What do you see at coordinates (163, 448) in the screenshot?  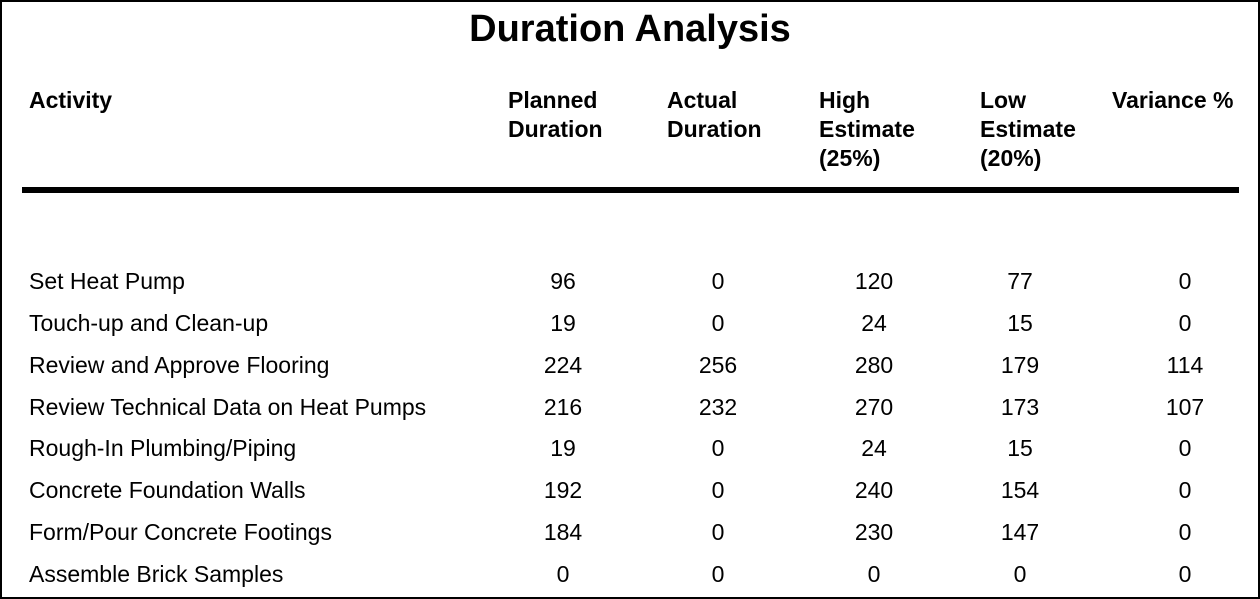 I see `cell-activity: Rough-In Plumbing/Piping` at bounding box center [163, 448].